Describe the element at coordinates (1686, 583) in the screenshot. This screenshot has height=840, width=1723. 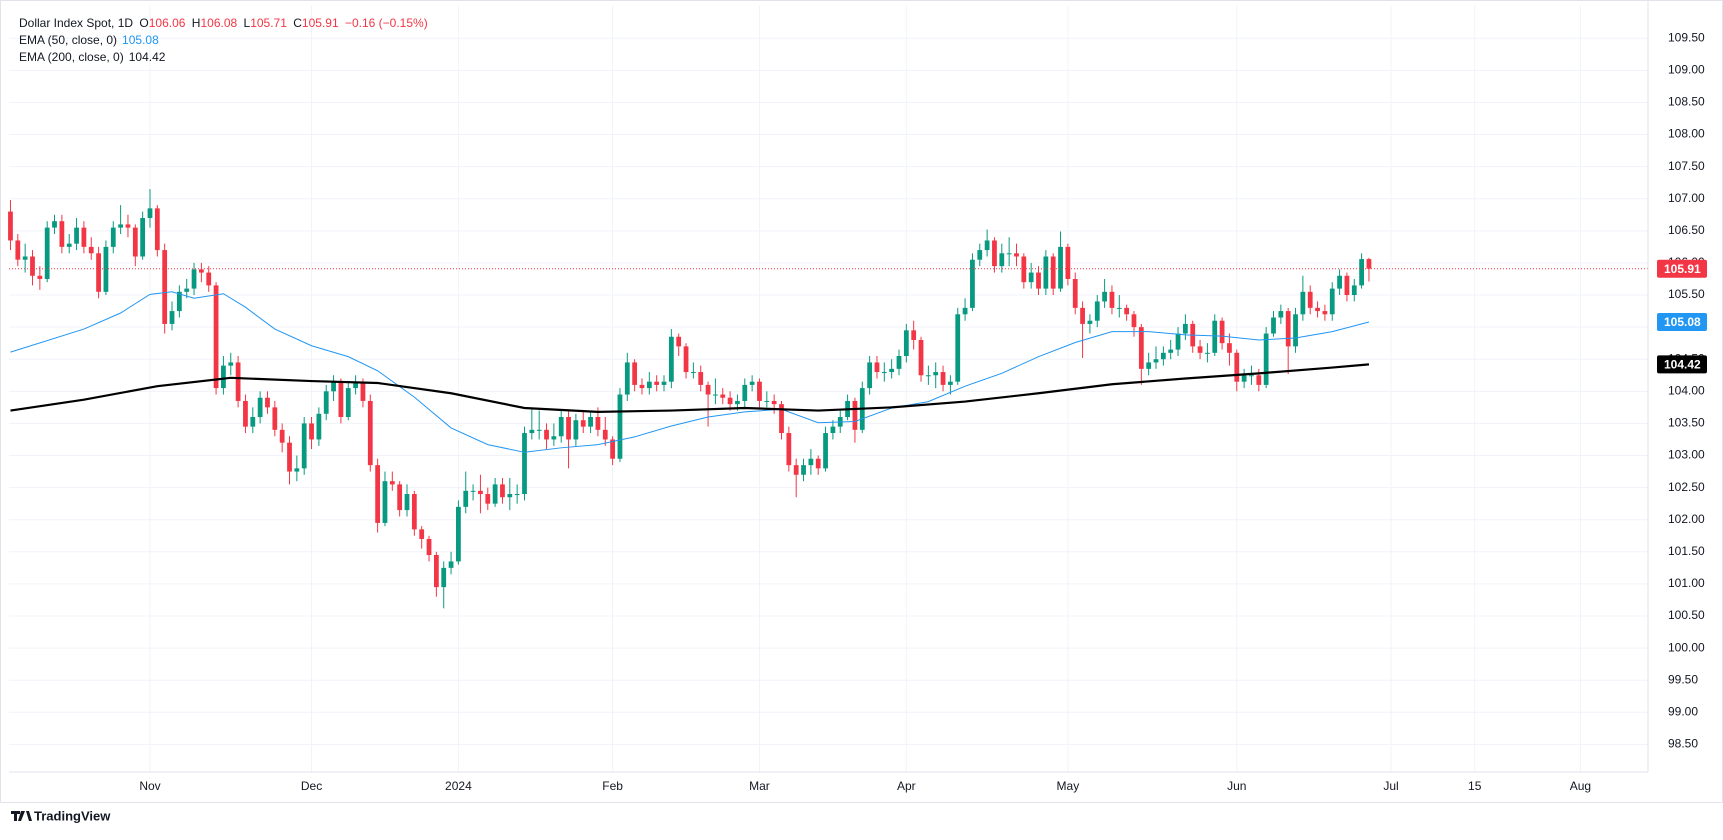
I see `y-tick-label: 101.00` at that location.